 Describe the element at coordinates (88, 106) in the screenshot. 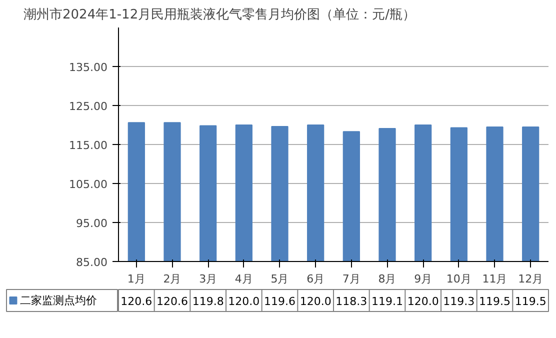

I see `y-tick-label: 125.00` at that location.